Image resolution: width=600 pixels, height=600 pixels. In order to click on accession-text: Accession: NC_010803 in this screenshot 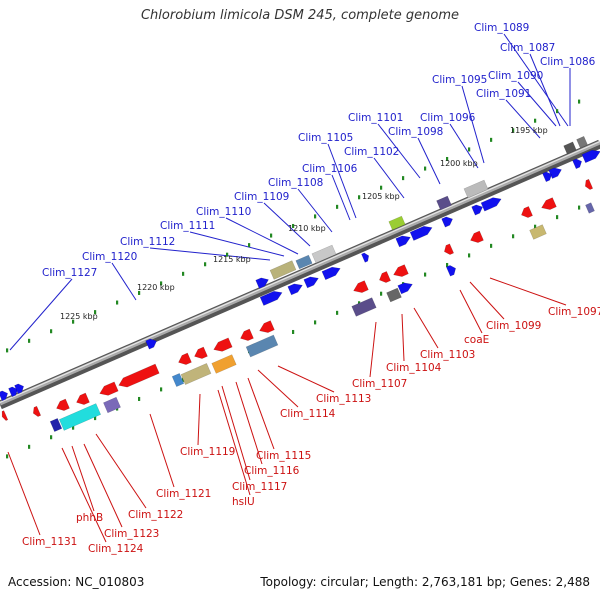, I will do `click(76, 582)`.